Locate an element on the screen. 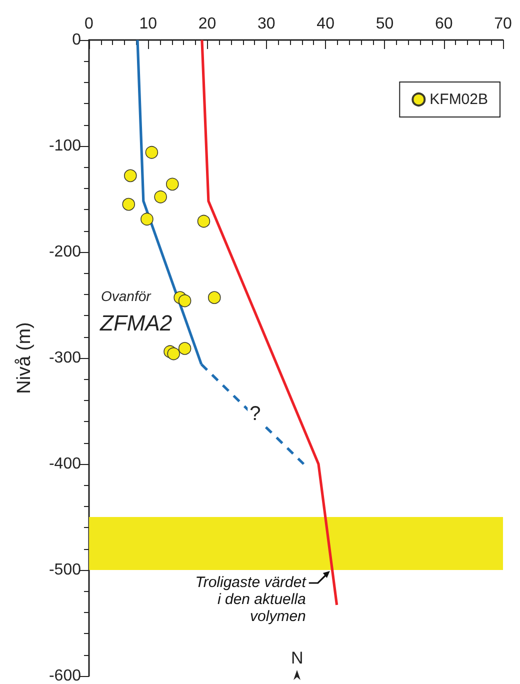 The height and width of the screenshot is (684, 520). annotation: ZFMA2 is located at coordinates (135, 323).